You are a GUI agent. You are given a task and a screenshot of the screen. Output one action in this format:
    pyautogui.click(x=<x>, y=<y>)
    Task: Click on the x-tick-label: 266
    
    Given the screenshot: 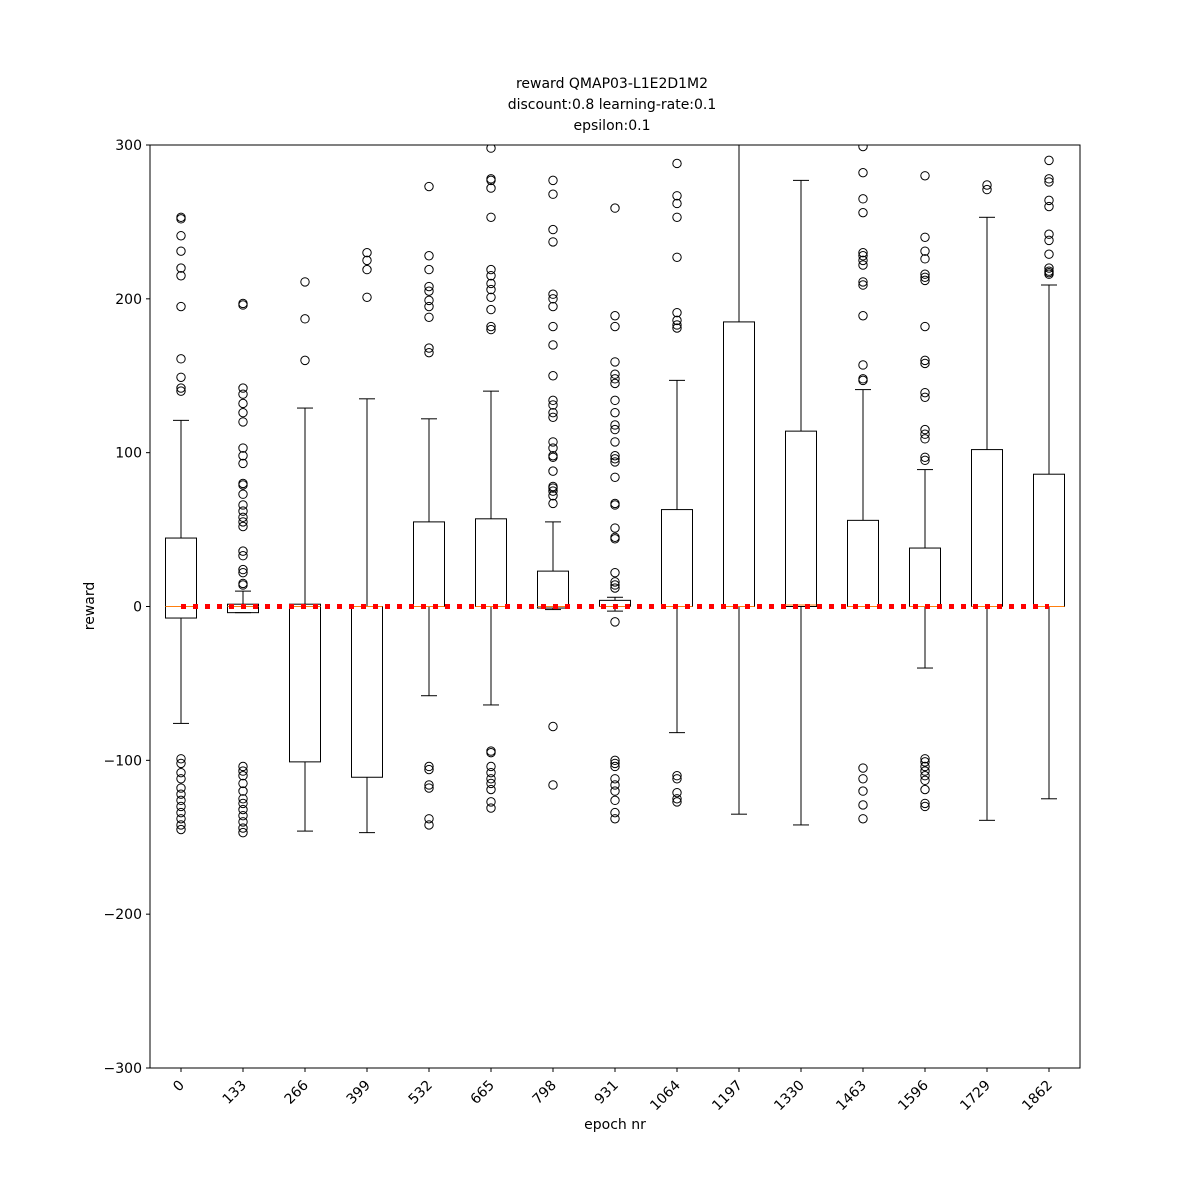 What is the action you would take?
    pyautogui.click(x=297, y=1092)
    